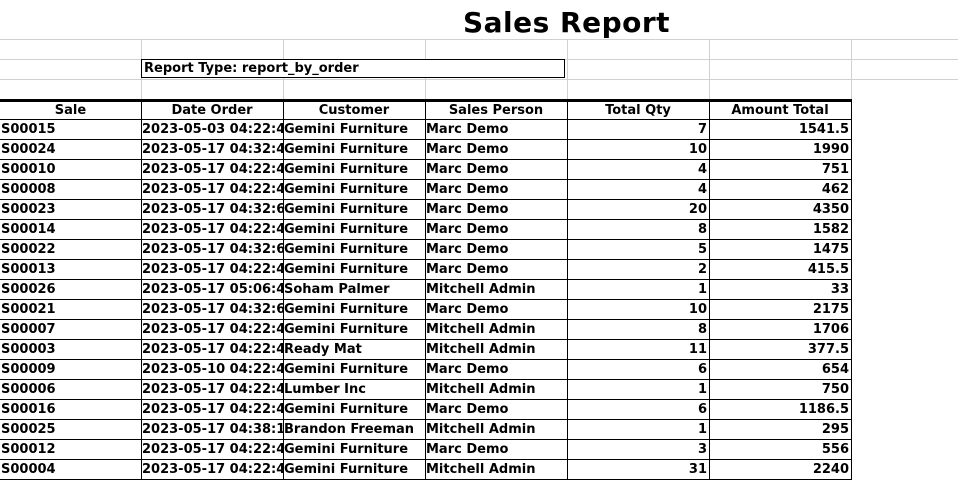 This screenshot has width=958, height=483. I want to click on cell-sale: S00006, so click(28, 389).